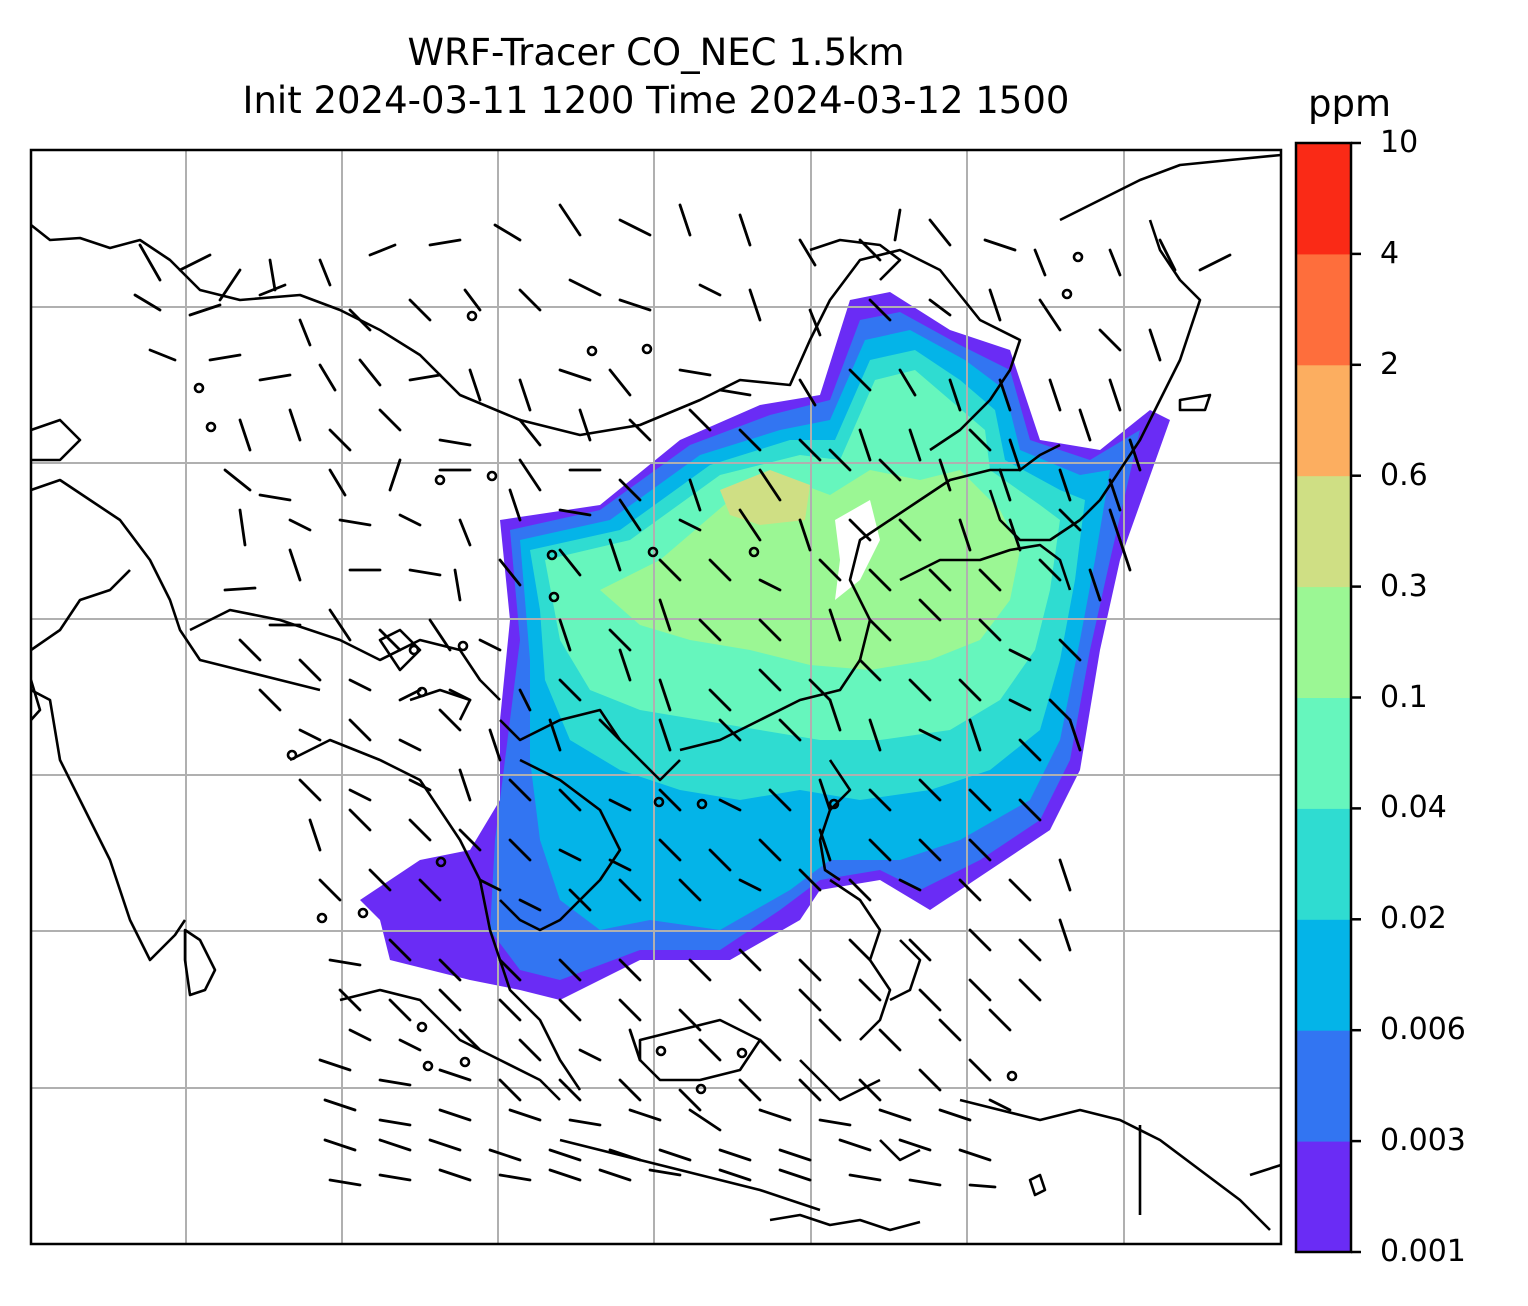  I want to click on colorbar-tick-label: 0.006, so click(1423, 1030).